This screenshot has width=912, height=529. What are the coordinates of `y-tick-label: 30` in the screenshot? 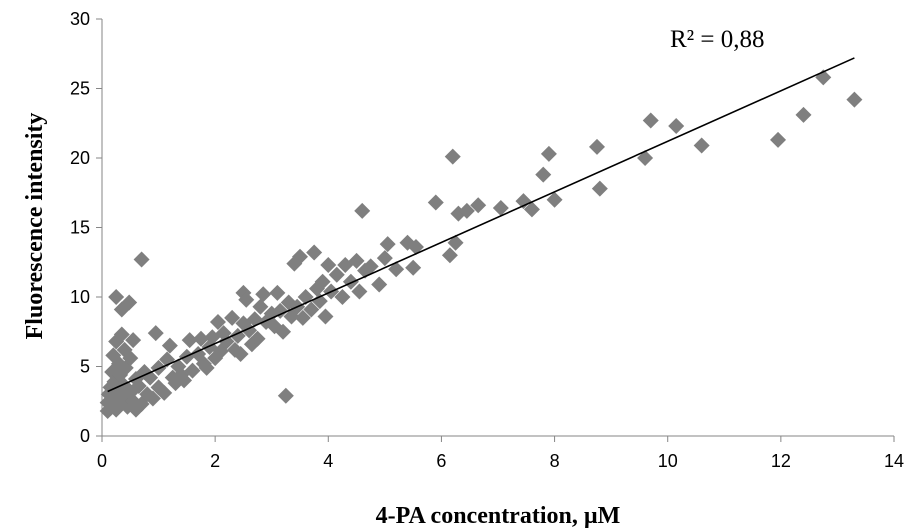 It's located at (80, 19).